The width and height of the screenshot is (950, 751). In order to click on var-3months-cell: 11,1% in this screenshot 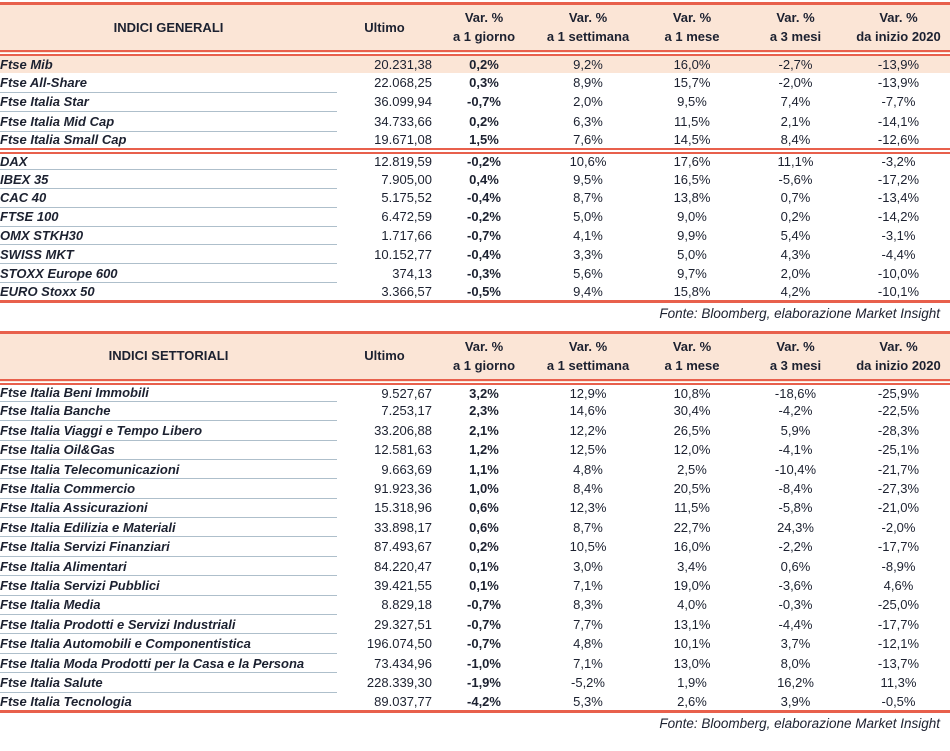, I will do `click(795, 159)`.